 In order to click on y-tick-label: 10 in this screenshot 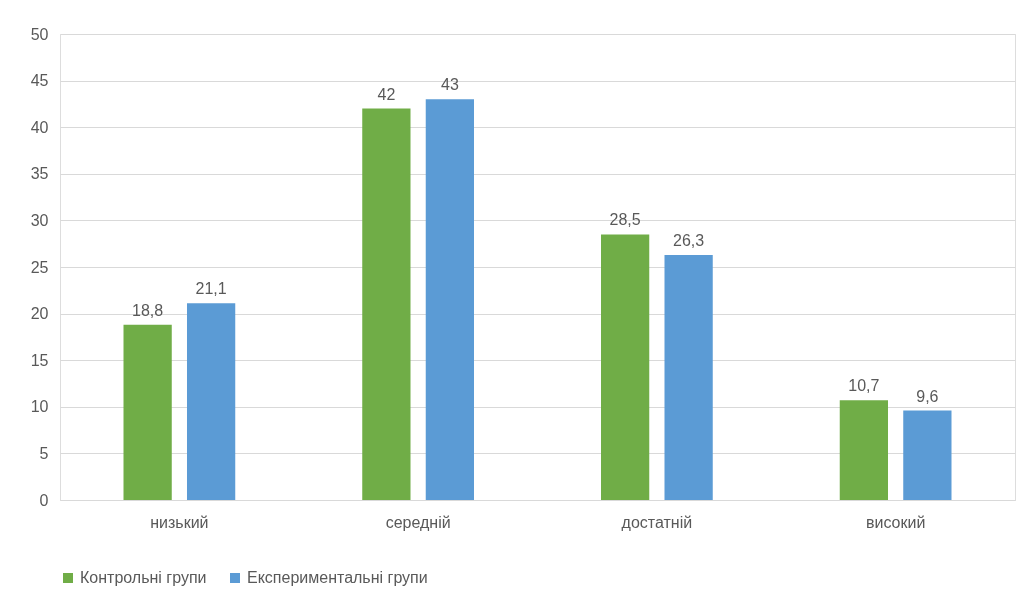, I will do `click(39, 407)`.